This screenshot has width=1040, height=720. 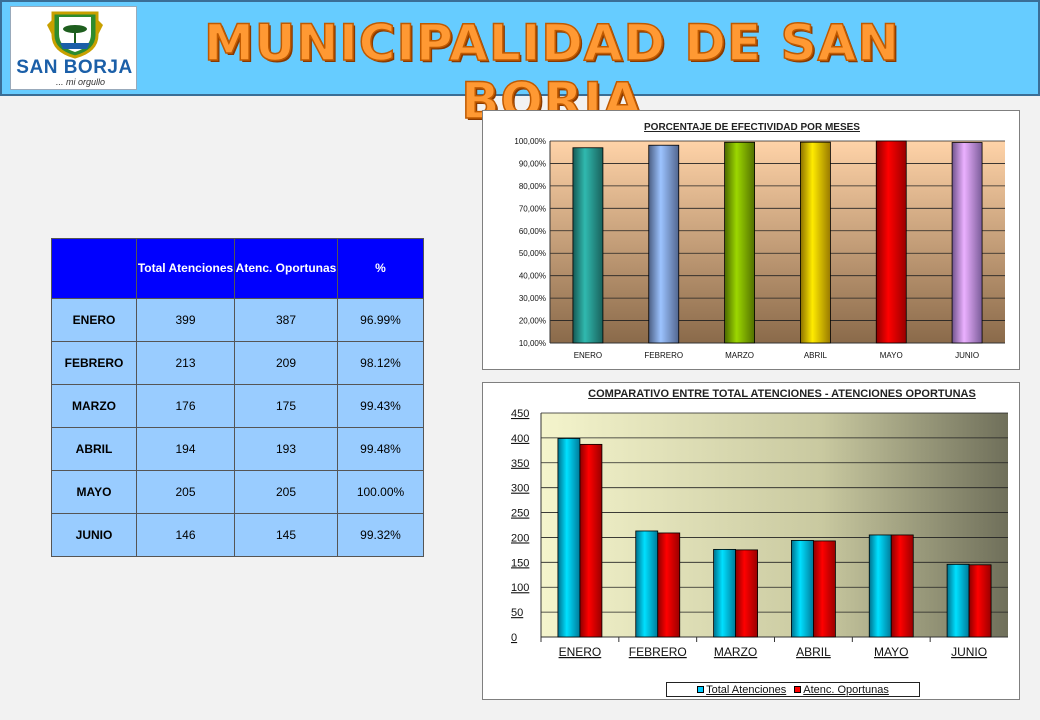 What do you see at coordinates (846, 689) in the screenshot?
I see `legend-label-oportunas: Atenc. Oportunas` at bounding box center [846, 689].